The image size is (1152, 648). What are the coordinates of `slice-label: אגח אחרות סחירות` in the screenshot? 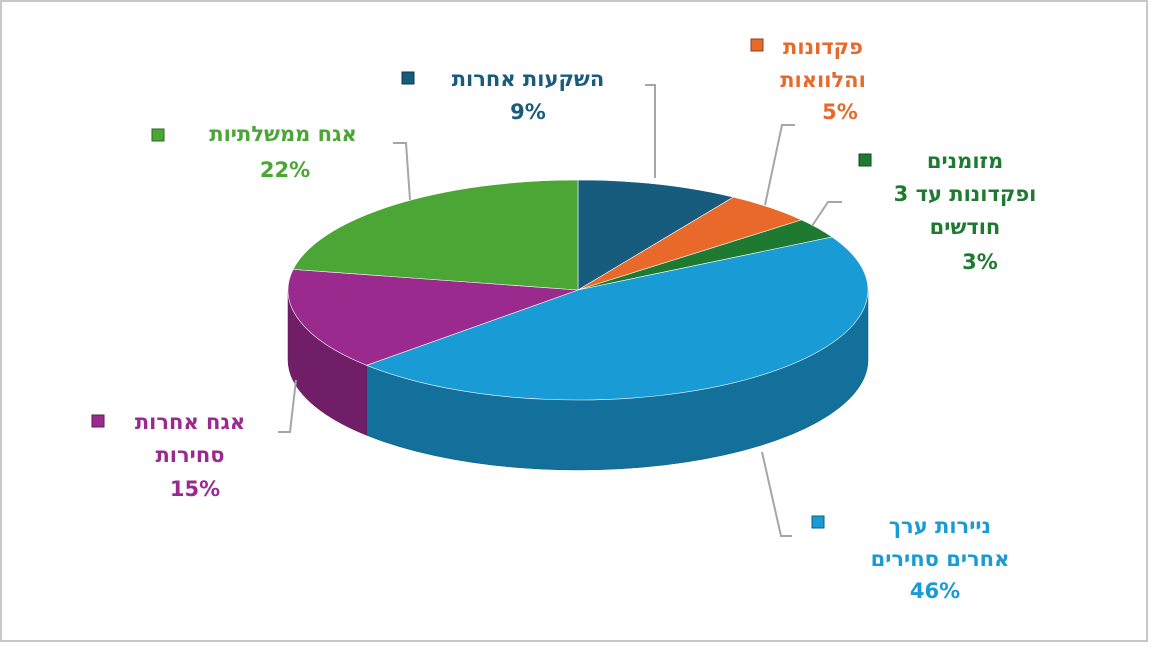 It's located at (190, 438).